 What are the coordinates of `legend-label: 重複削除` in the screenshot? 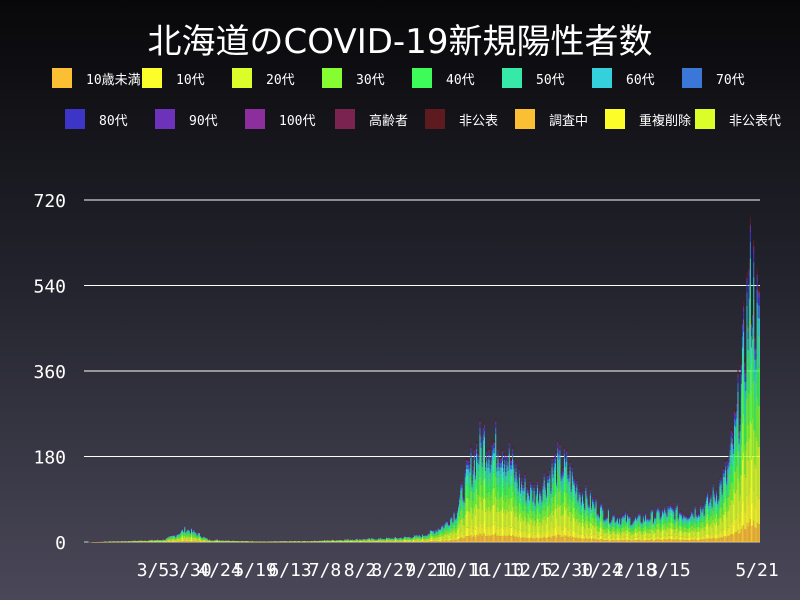 It's located at (665, 121).